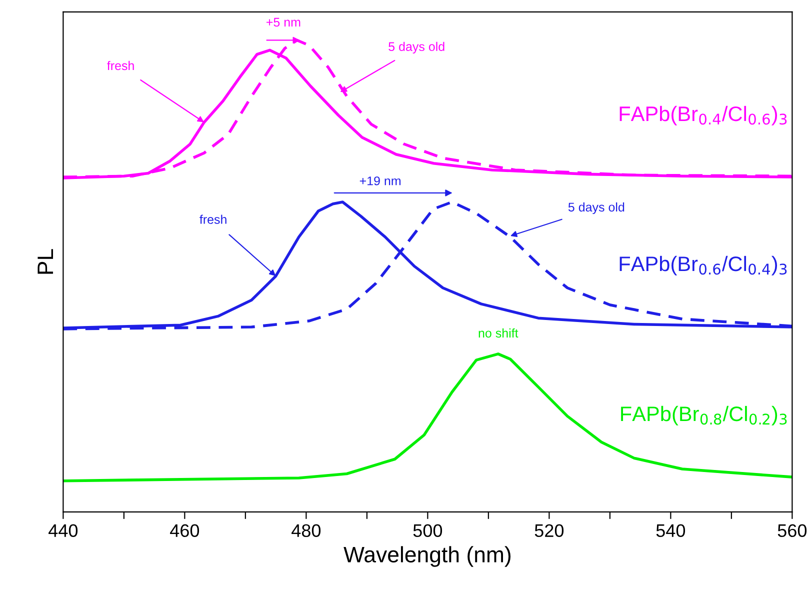 This screenshot has height=596, width=810. I want to click on x-tick-label: 440, so click(63, 531).